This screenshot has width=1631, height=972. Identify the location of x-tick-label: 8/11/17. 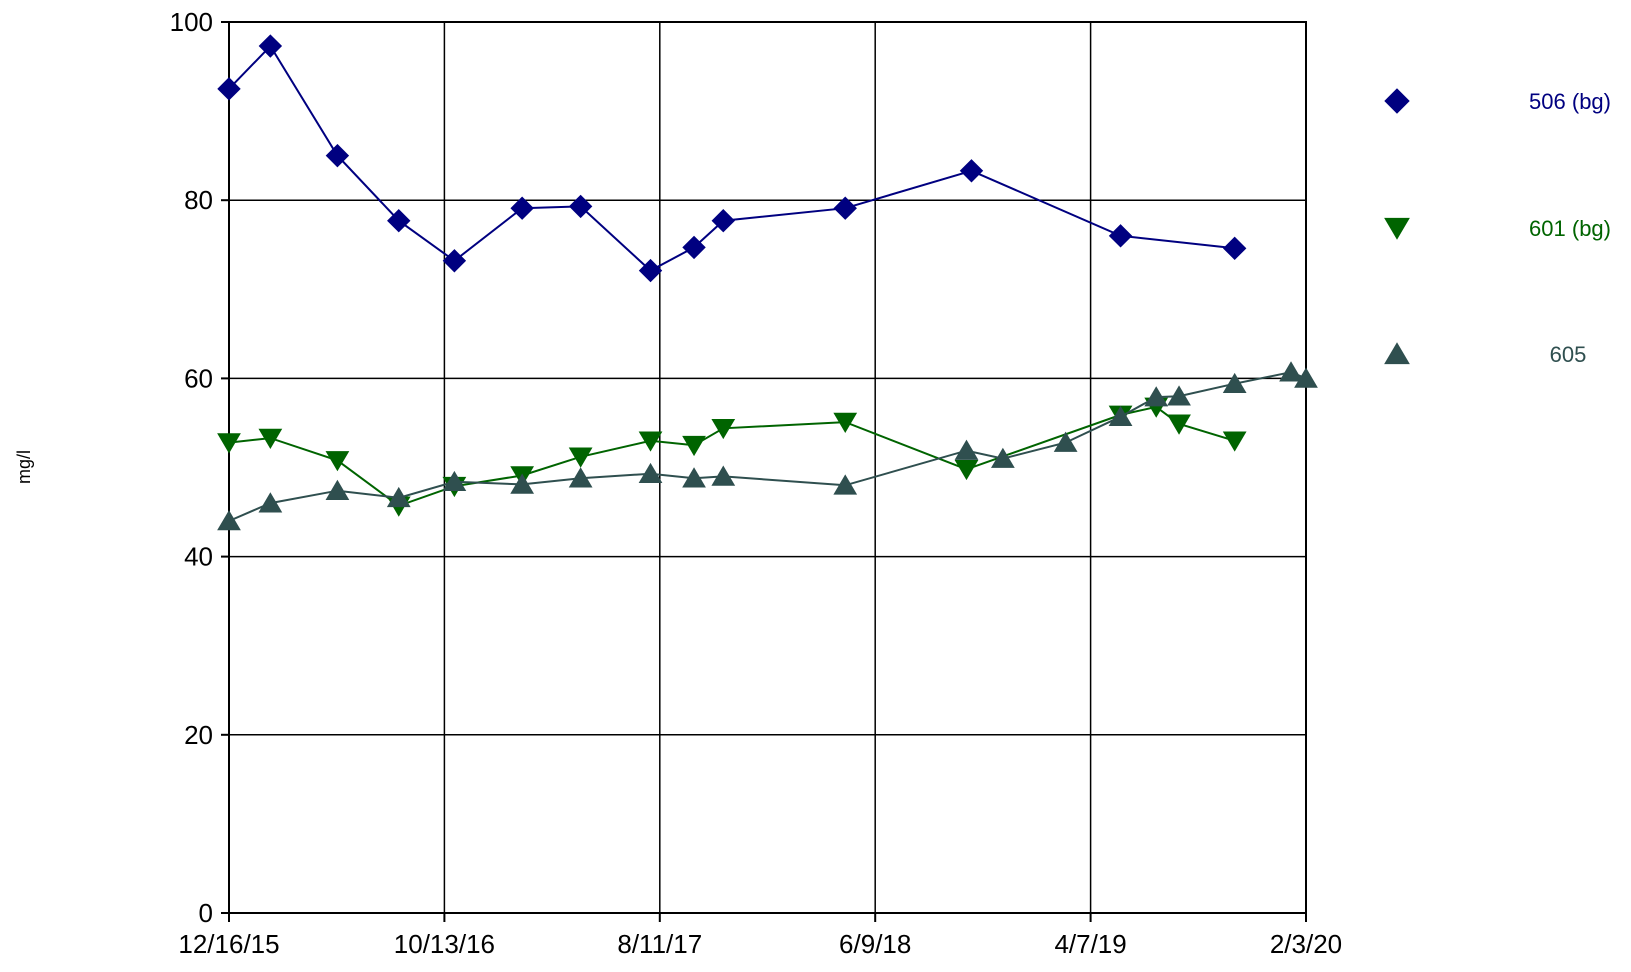
(659, 944).